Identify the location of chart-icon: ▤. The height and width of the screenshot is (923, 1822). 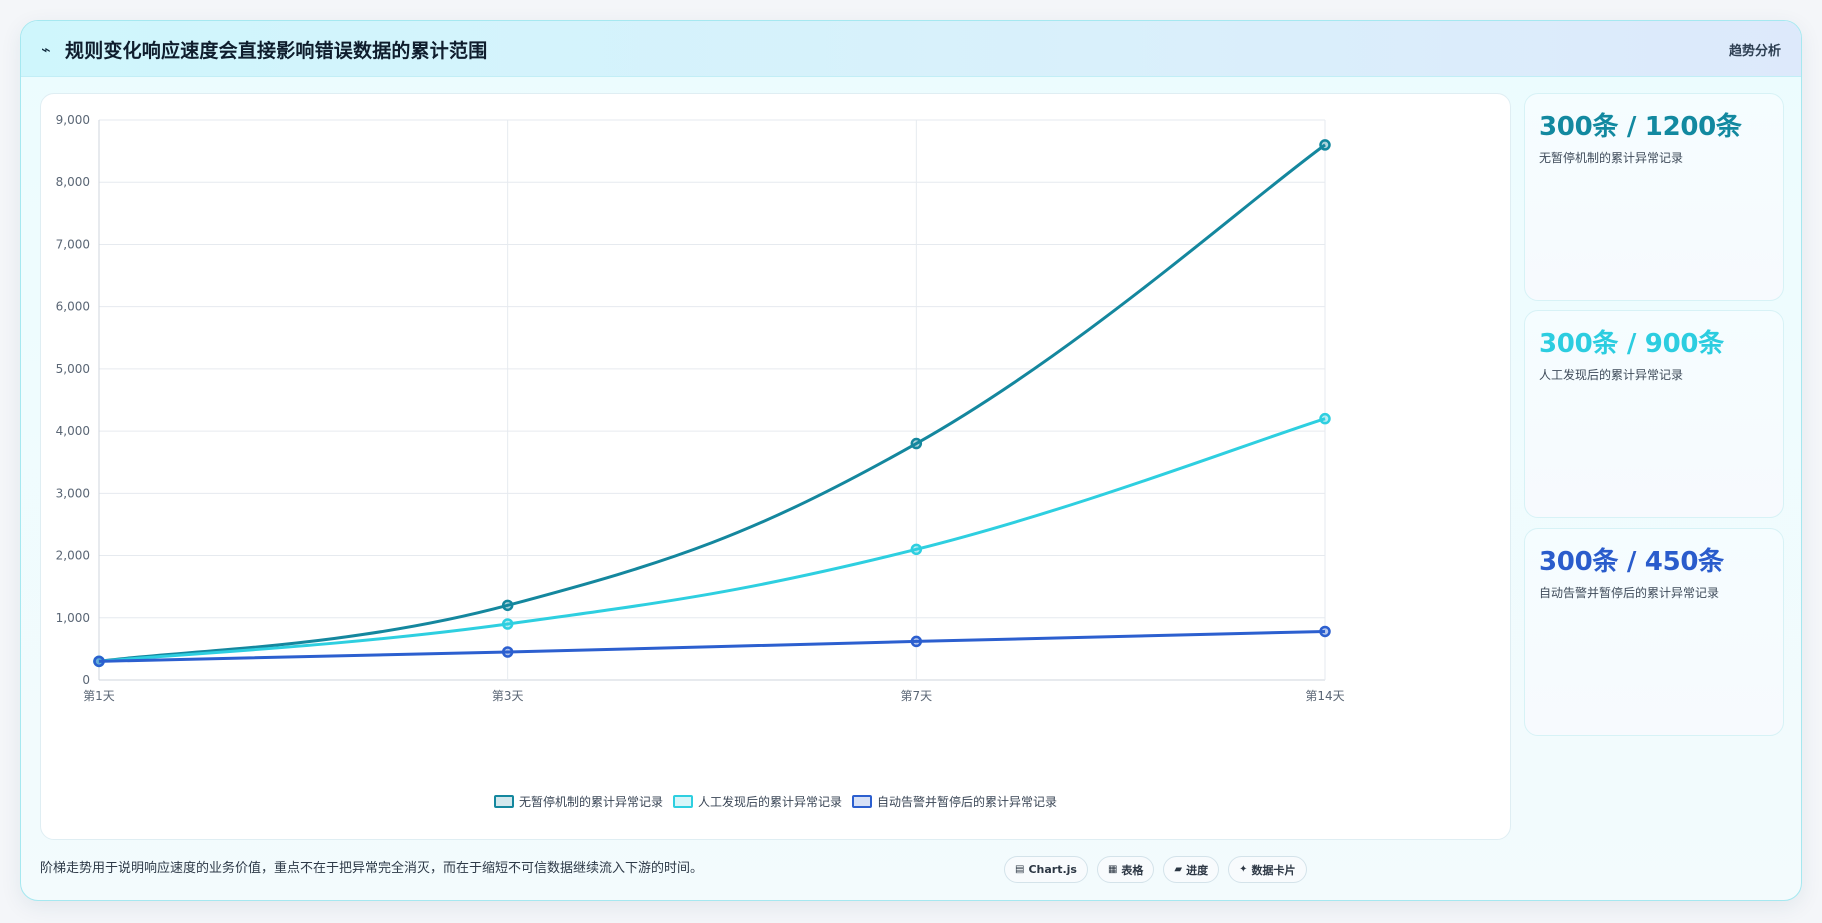
(1020, 869).